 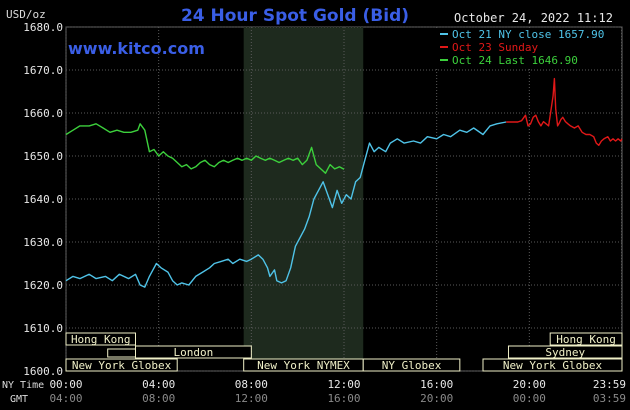 I want to click on timestamp: October 24, 2022 11:12, so click(x=533, y=18).